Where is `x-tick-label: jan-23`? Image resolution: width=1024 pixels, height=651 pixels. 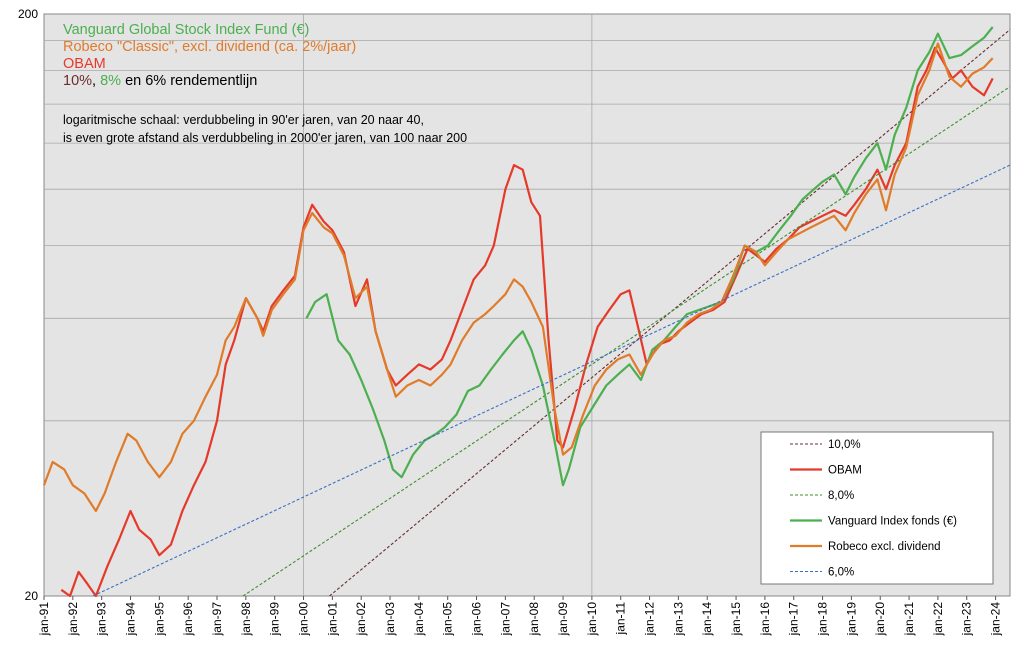
x-tick-label: jan-23 is located at coordinates (967, 619).